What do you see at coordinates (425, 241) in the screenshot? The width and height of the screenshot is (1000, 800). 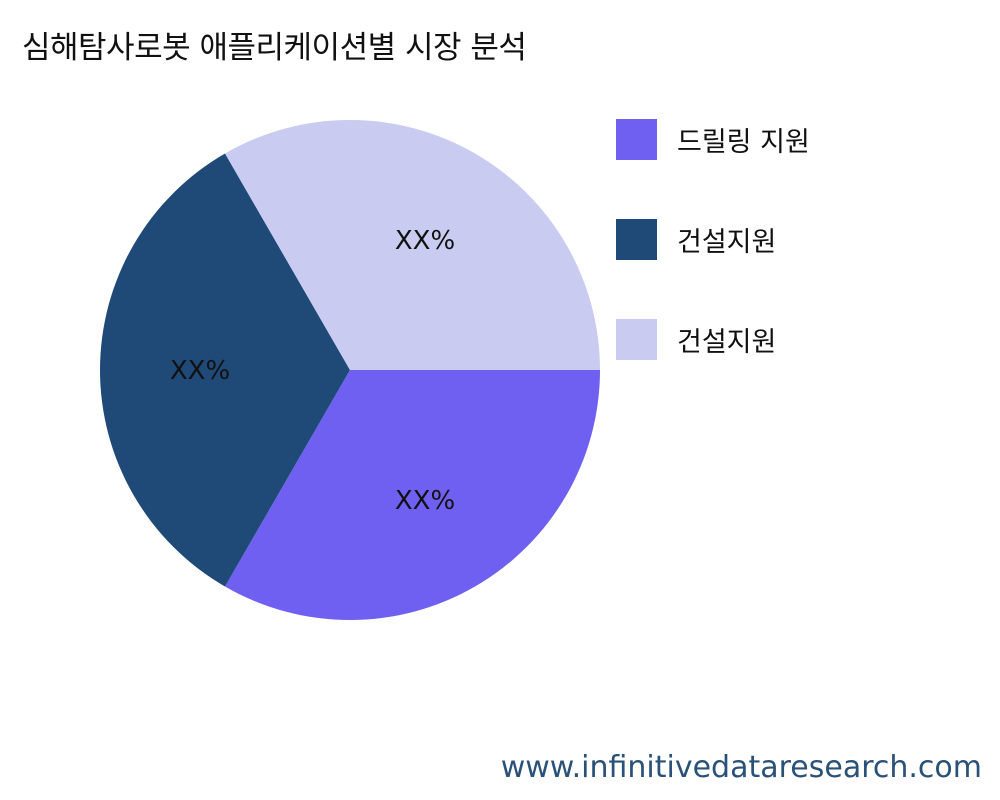 I see `slice-label-2: XX%` at bounding box center [425, 241].